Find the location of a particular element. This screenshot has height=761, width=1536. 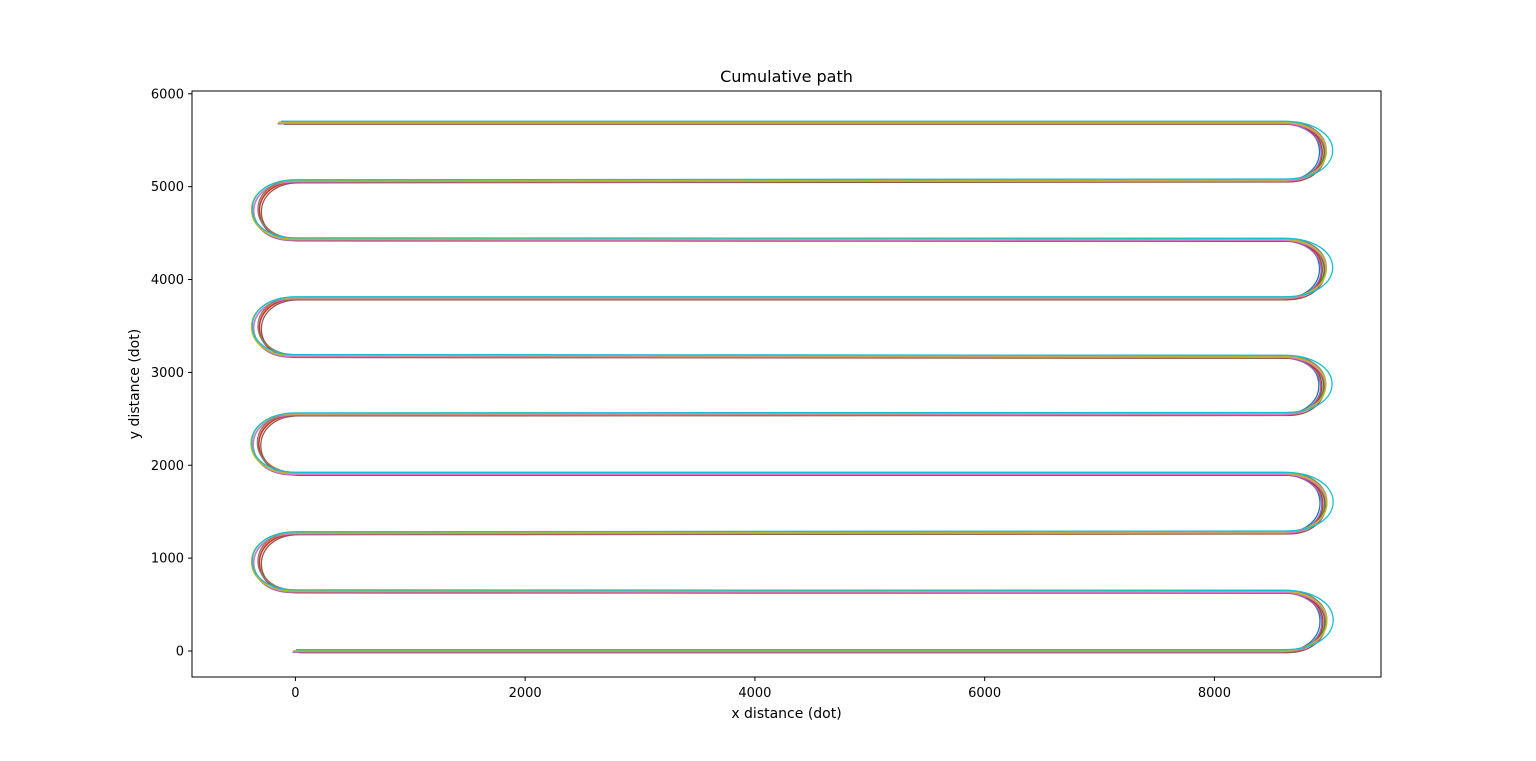

x-axis-label: x distance (dot) is located at coordinates (786, 714).